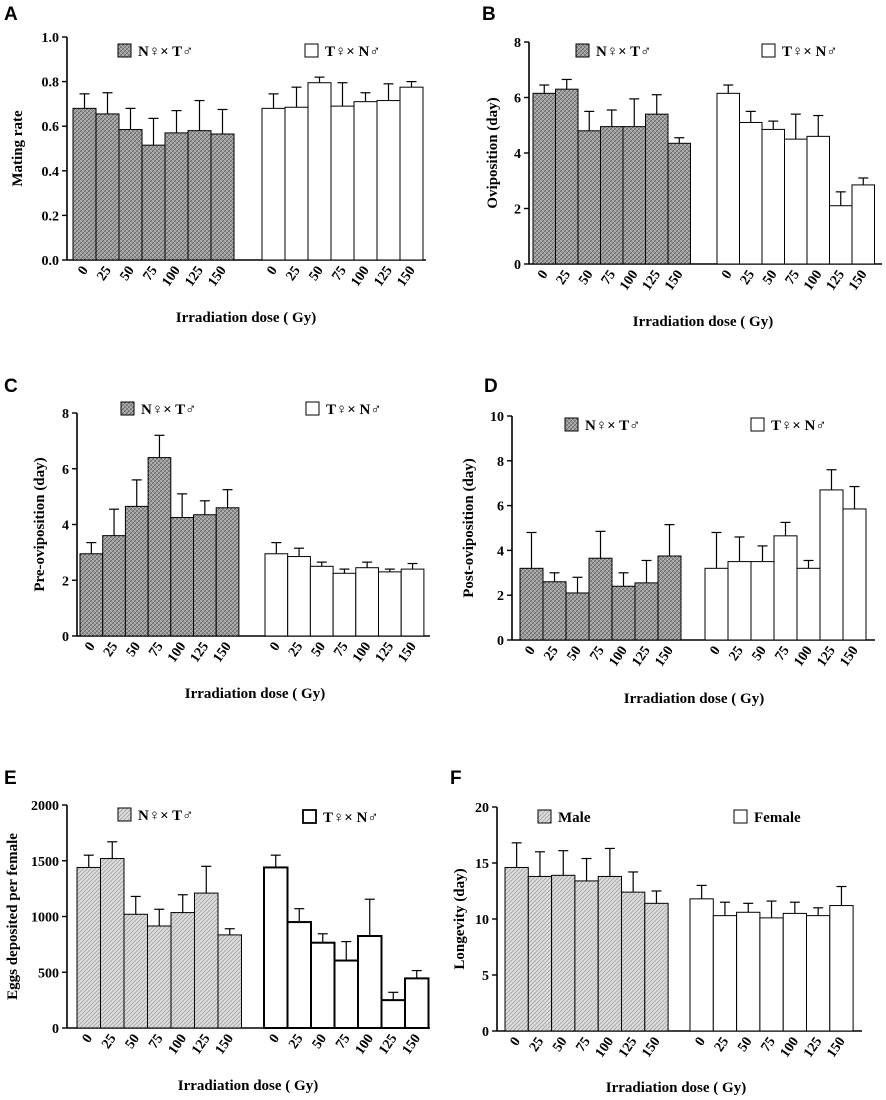  Describe the element at coordinates (460, 918) in the screenshot. I see `y-axis-title: Longevity (day)` at that location.